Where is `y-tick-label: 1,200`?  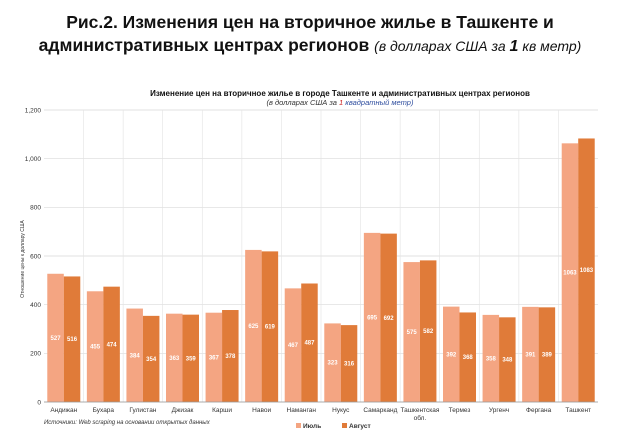
y-tick-label: 1,200 is located at coordinates (33, 110).